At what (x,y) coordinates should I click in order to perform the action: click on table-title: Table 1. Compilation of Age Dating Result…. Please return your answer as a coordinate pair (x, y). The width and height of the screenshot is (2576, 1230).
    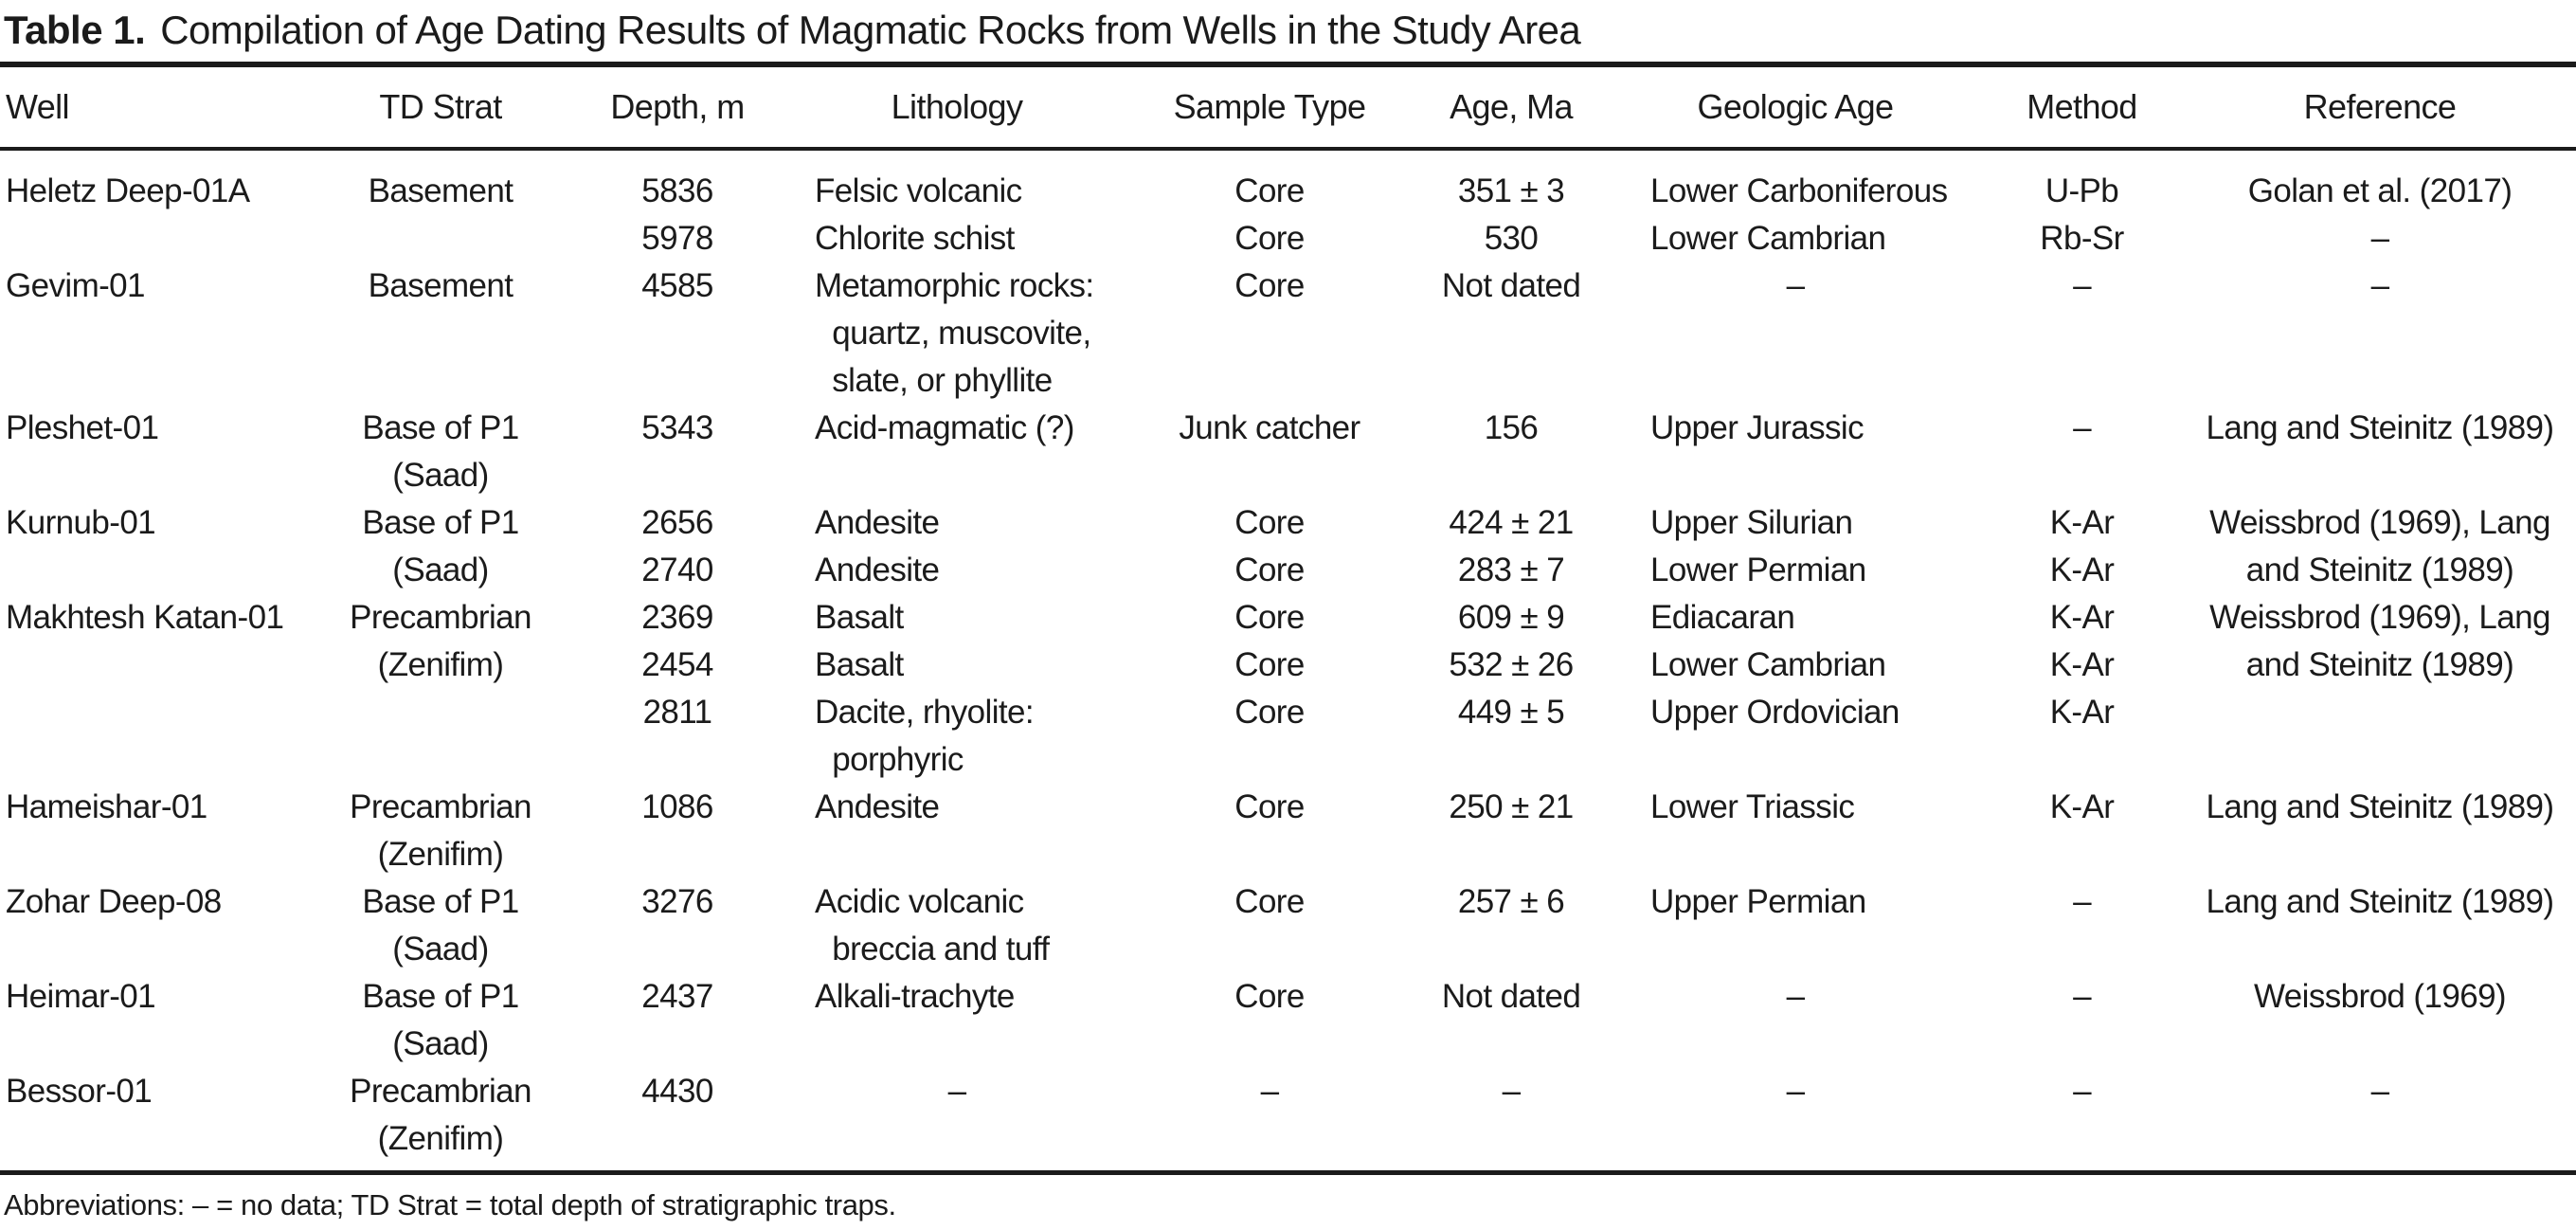
    Looking at the image, I should click on (1288, 31).